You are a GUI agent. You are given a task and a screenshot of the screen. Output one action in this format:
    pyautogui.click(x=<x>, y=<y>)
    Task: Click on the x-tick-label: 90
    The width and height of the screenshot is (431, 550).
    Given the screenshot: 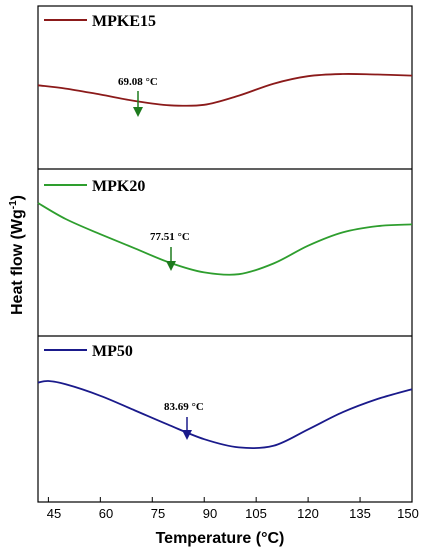 What is the action you would take?
    pyautogui.click(x=210, y=513)
    